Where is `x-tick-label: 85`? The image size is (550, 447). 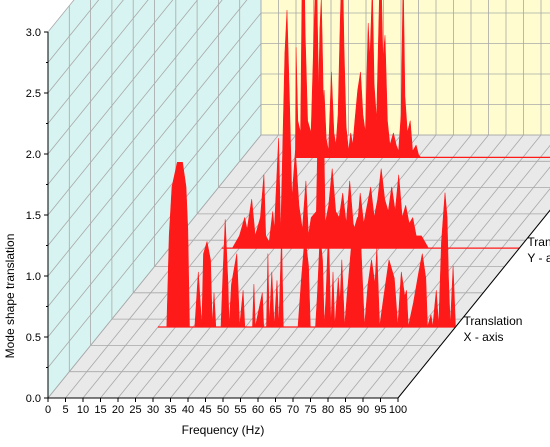
x-tick-label: 85 is located at coordinates (345, 410).